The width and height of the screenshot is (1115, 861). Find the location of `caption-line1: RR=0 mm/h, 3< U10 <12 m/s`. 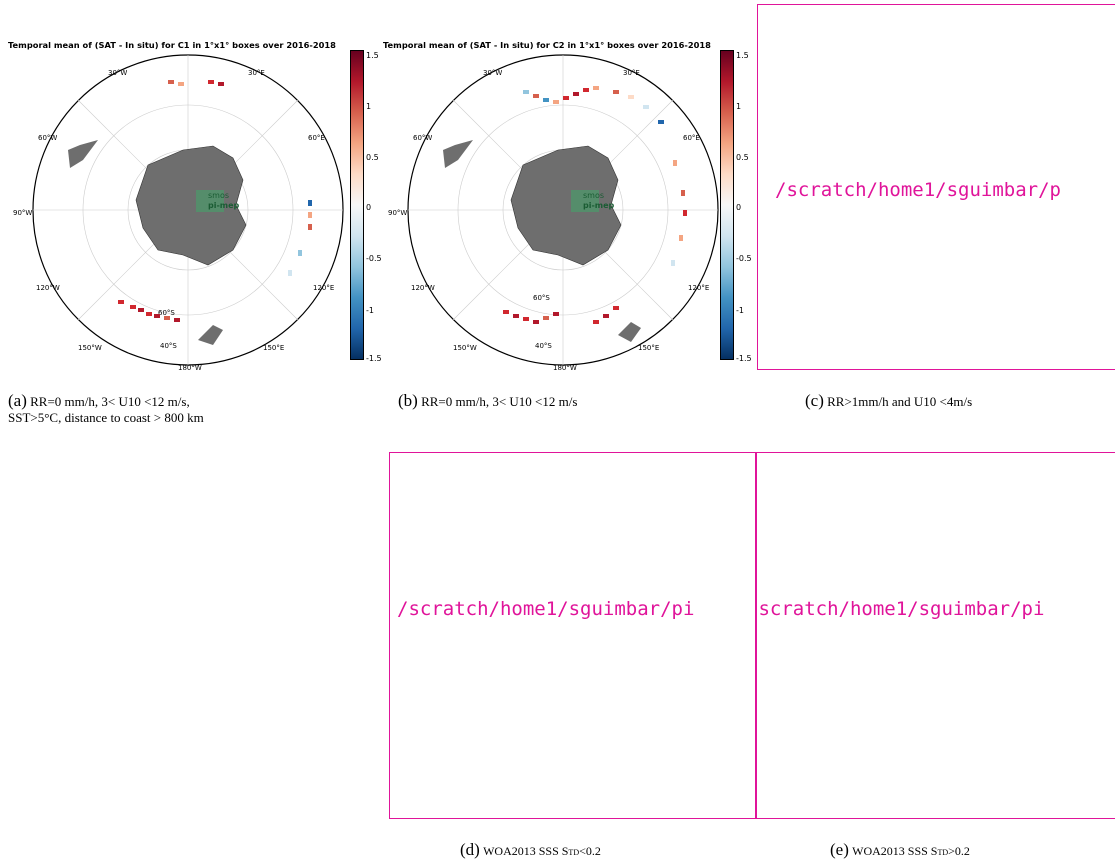

caption-line1: RR=0 mm/h, 3< U10 <12 m/s is located at coordinates (499, 401).